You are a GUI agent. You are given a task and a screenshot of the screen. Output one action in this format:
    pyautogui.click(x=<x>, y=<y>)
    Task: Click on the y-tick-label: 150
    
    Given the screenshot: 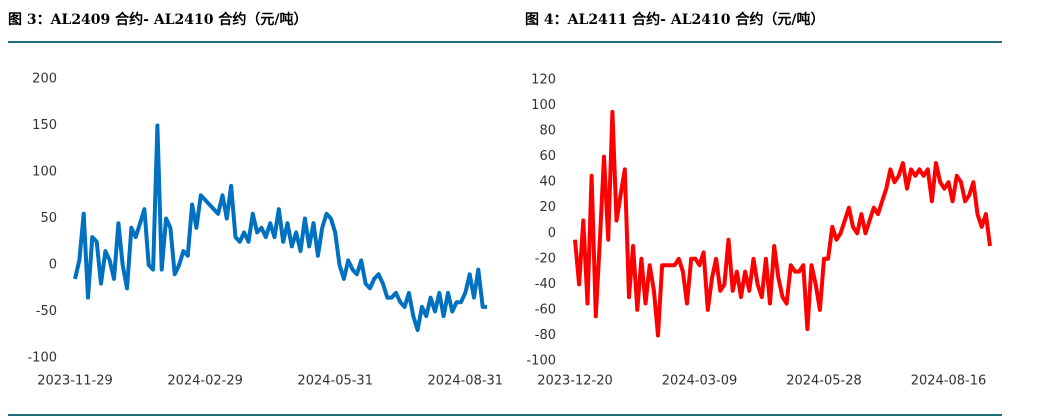 What is the action you would take?
    pyautogui.click(x=44, y=125)
    